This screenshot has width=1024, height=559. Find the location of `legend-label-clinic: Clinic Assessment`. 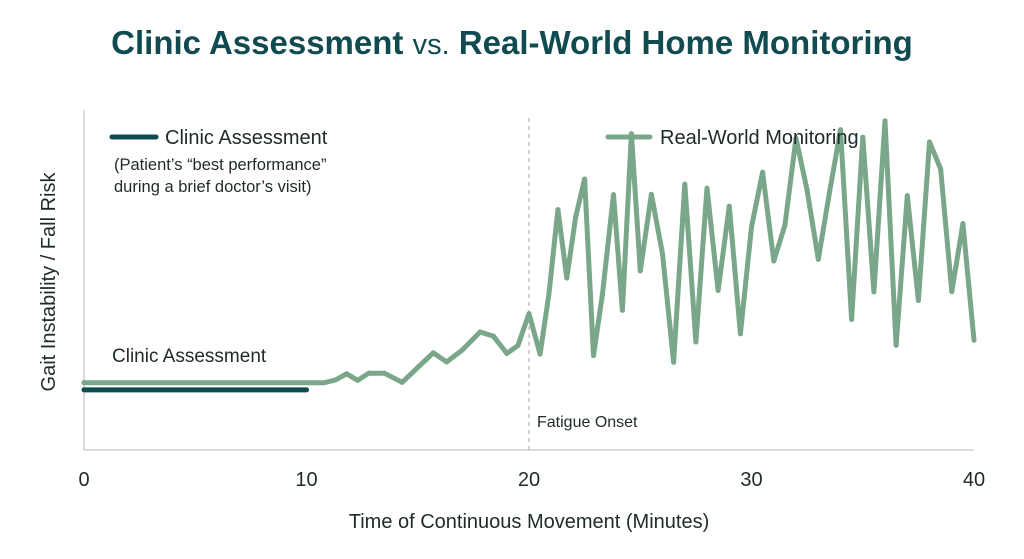

legend-label-clinic: Clinic Assessment is located at coordinates (246, 138).